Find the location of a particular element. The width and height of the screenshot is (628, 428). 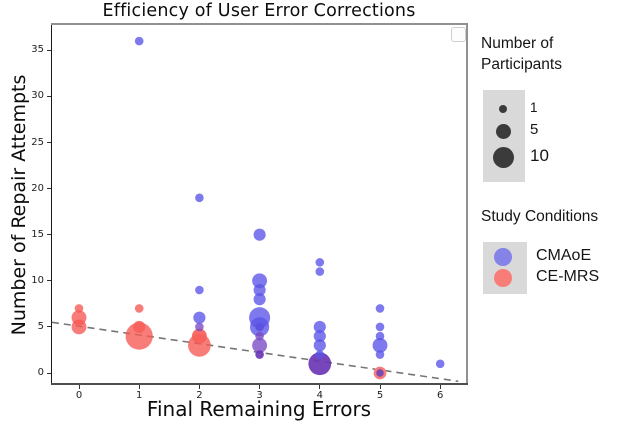

size-legend-value: 5 is located at coordinates (534, 129).